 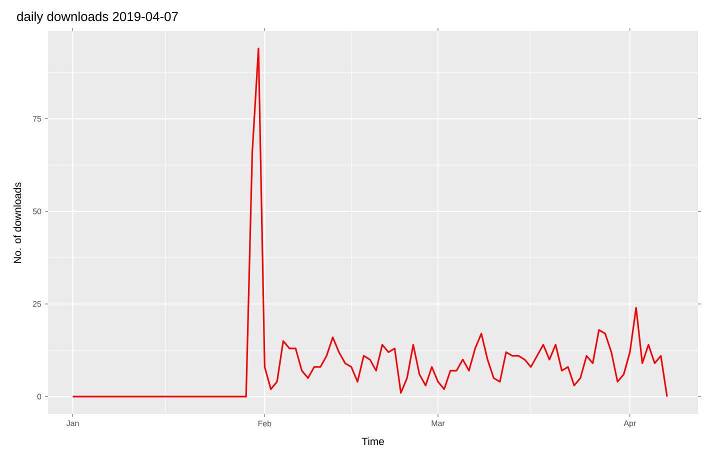 What do you see at coordinates (97, 18) in the screenshot?
I see `chart-title: daily downloads 2019-04-07` at bounding box center [97, 18].